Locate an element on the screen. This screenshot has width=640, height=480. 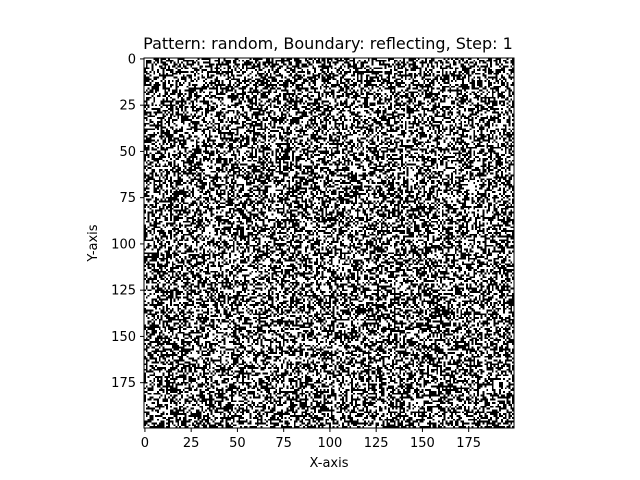
x-tick-label: 125 is located at coordinates (376, 443).